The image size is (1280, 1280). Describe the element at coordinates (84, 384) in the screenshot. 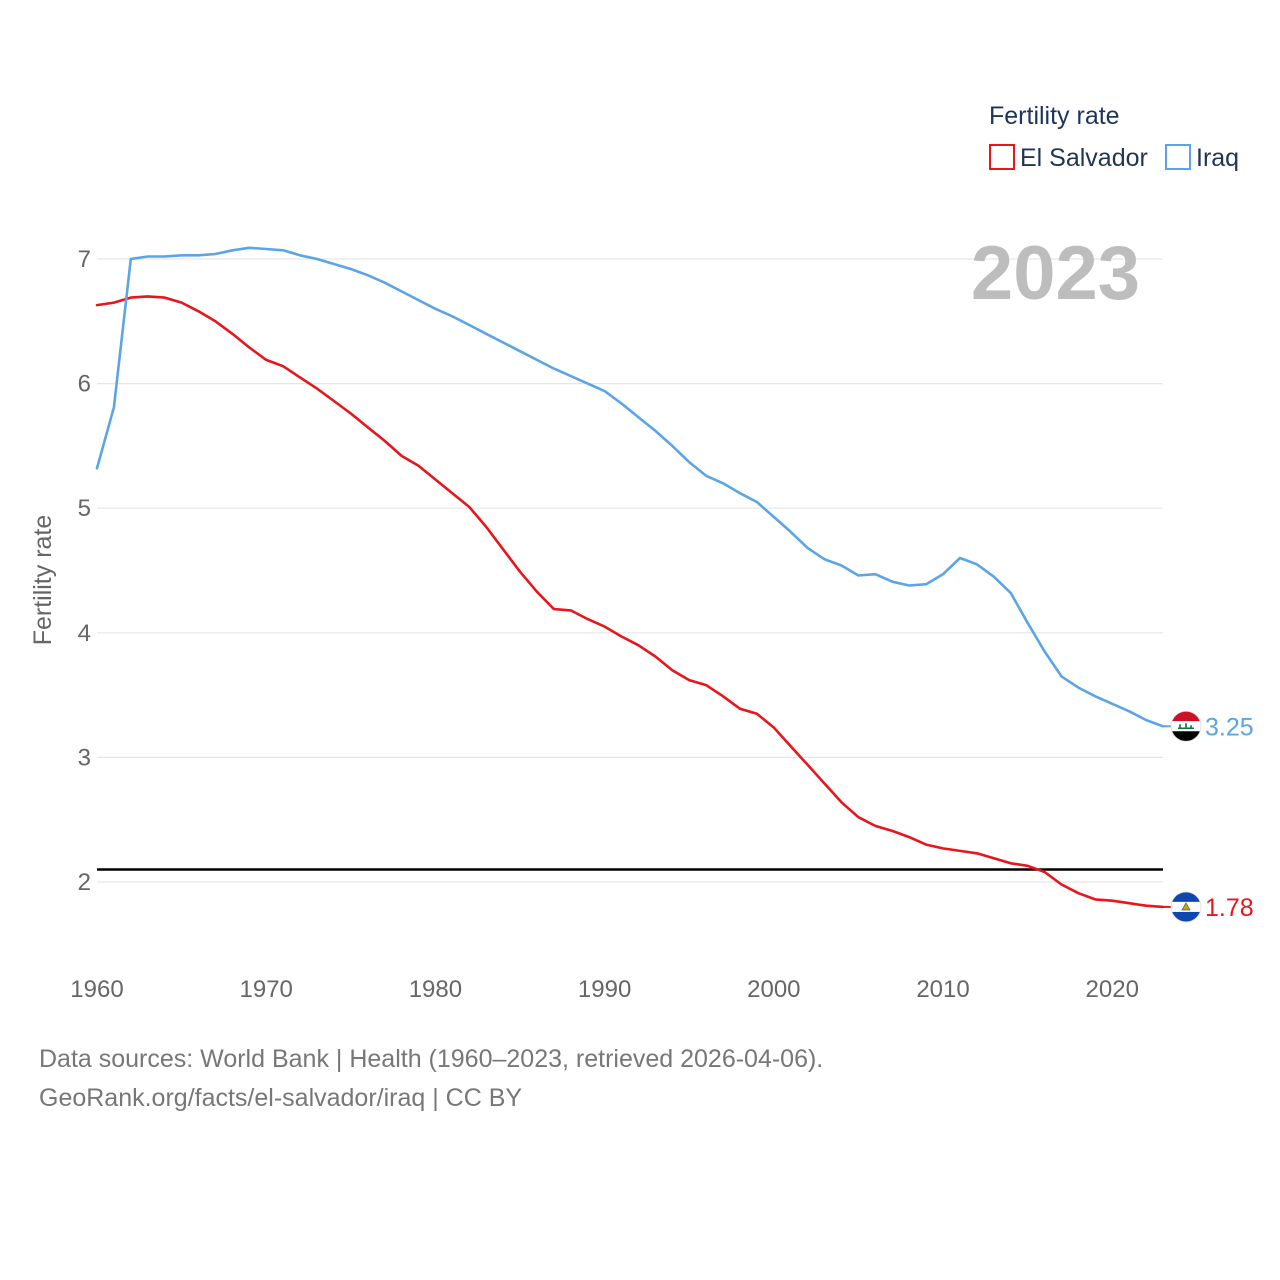

I see `y-tick-label: 6` at that location.